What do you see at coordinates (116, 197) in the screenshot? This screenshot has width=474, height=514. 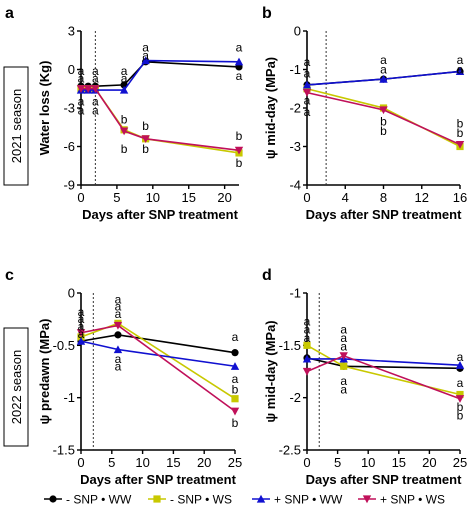 I see `x-tick-label: 5` at bounding box center [116, 197].